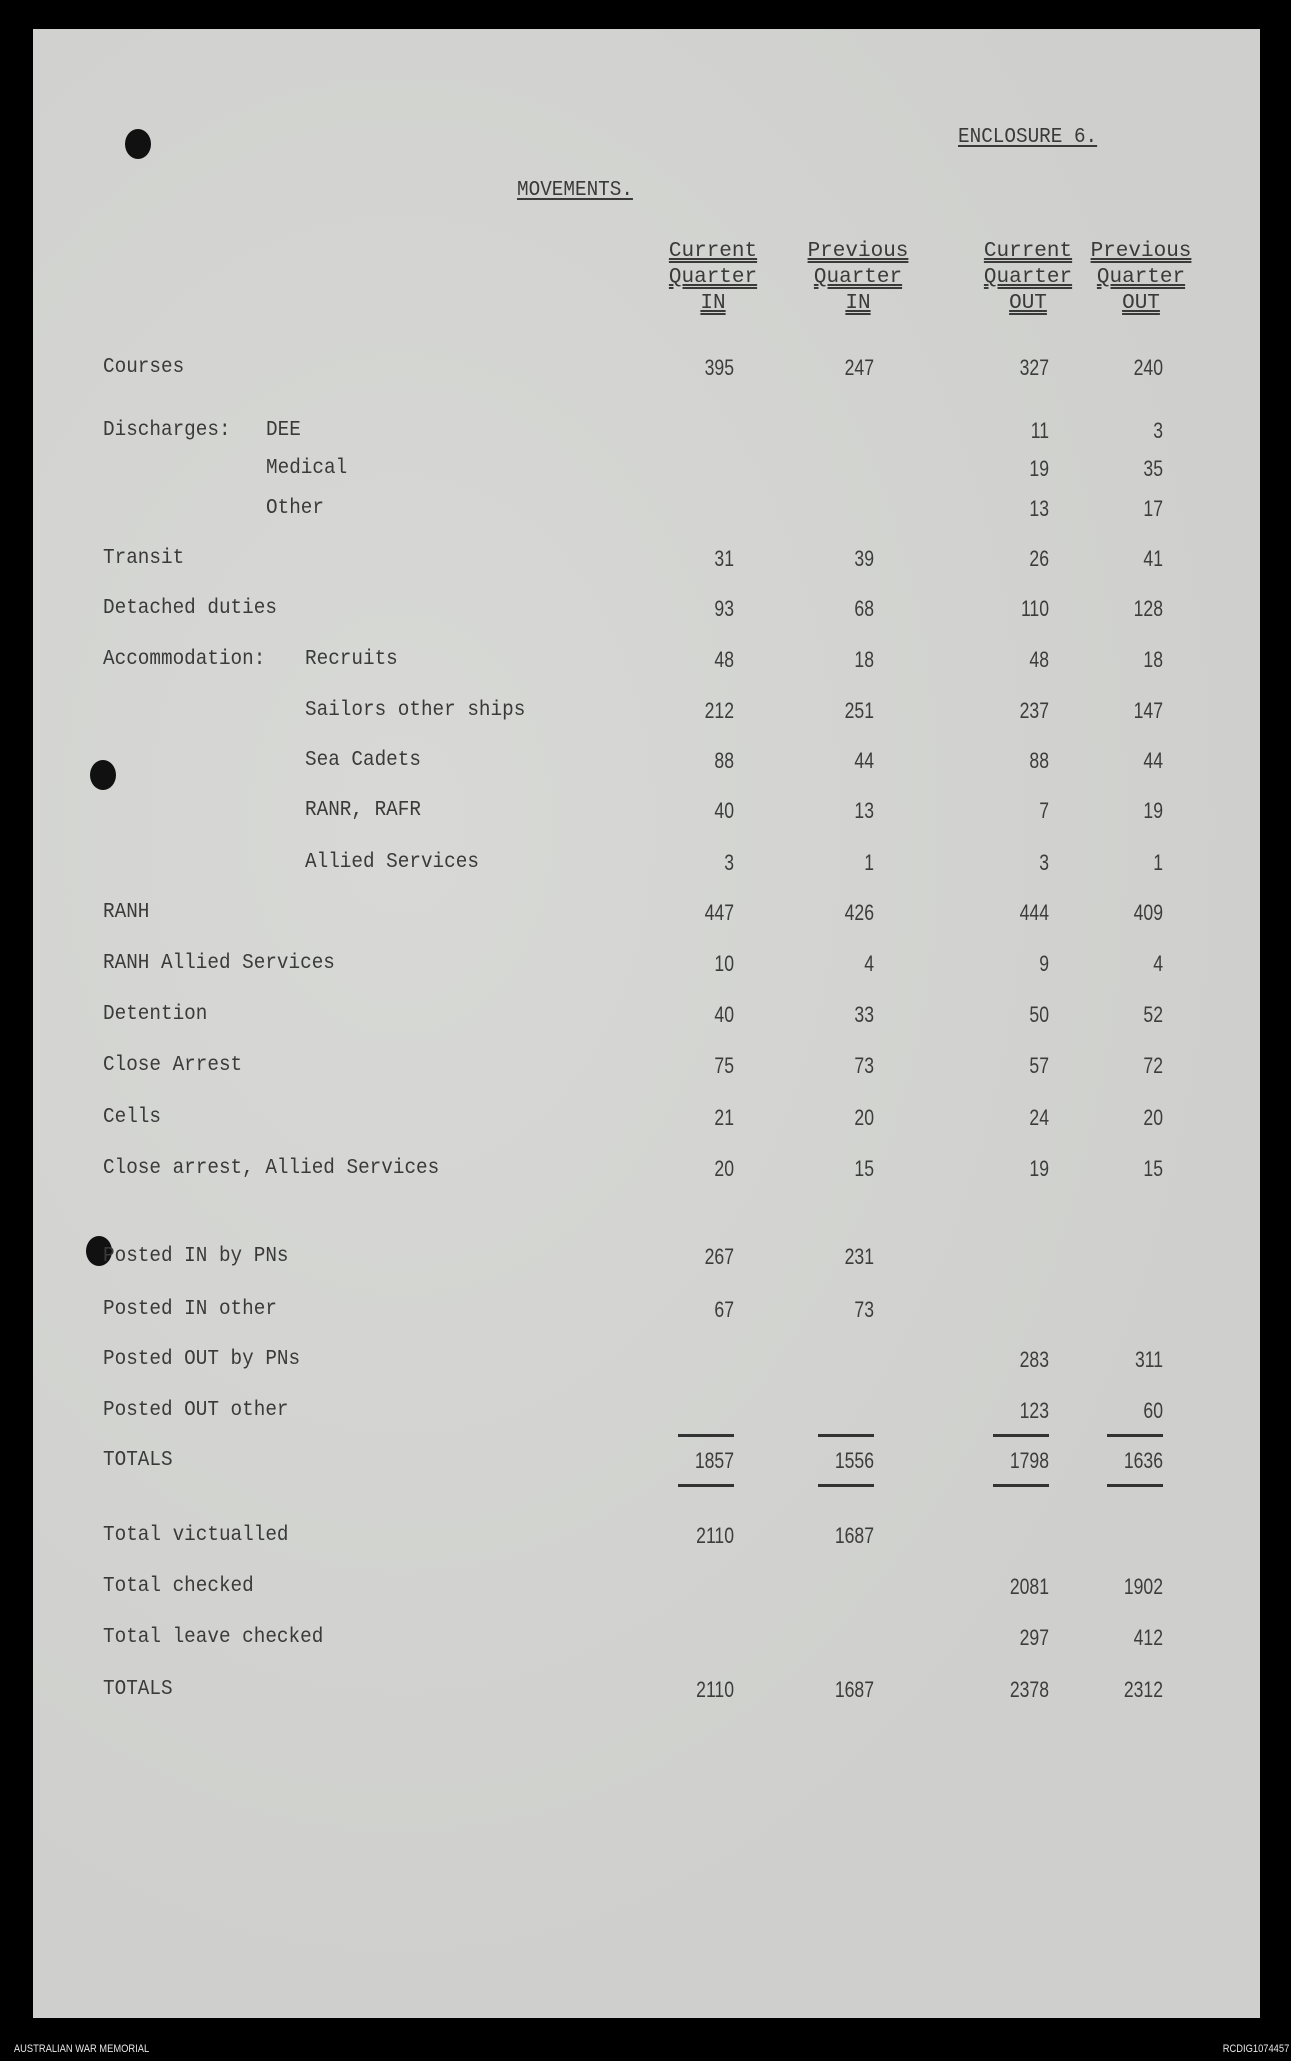 The width and height of the screenshot is (1291, 2061). Describe the element at coordinates (1153, 468) in the screenshot. I see `cell-value: 35` at that location.